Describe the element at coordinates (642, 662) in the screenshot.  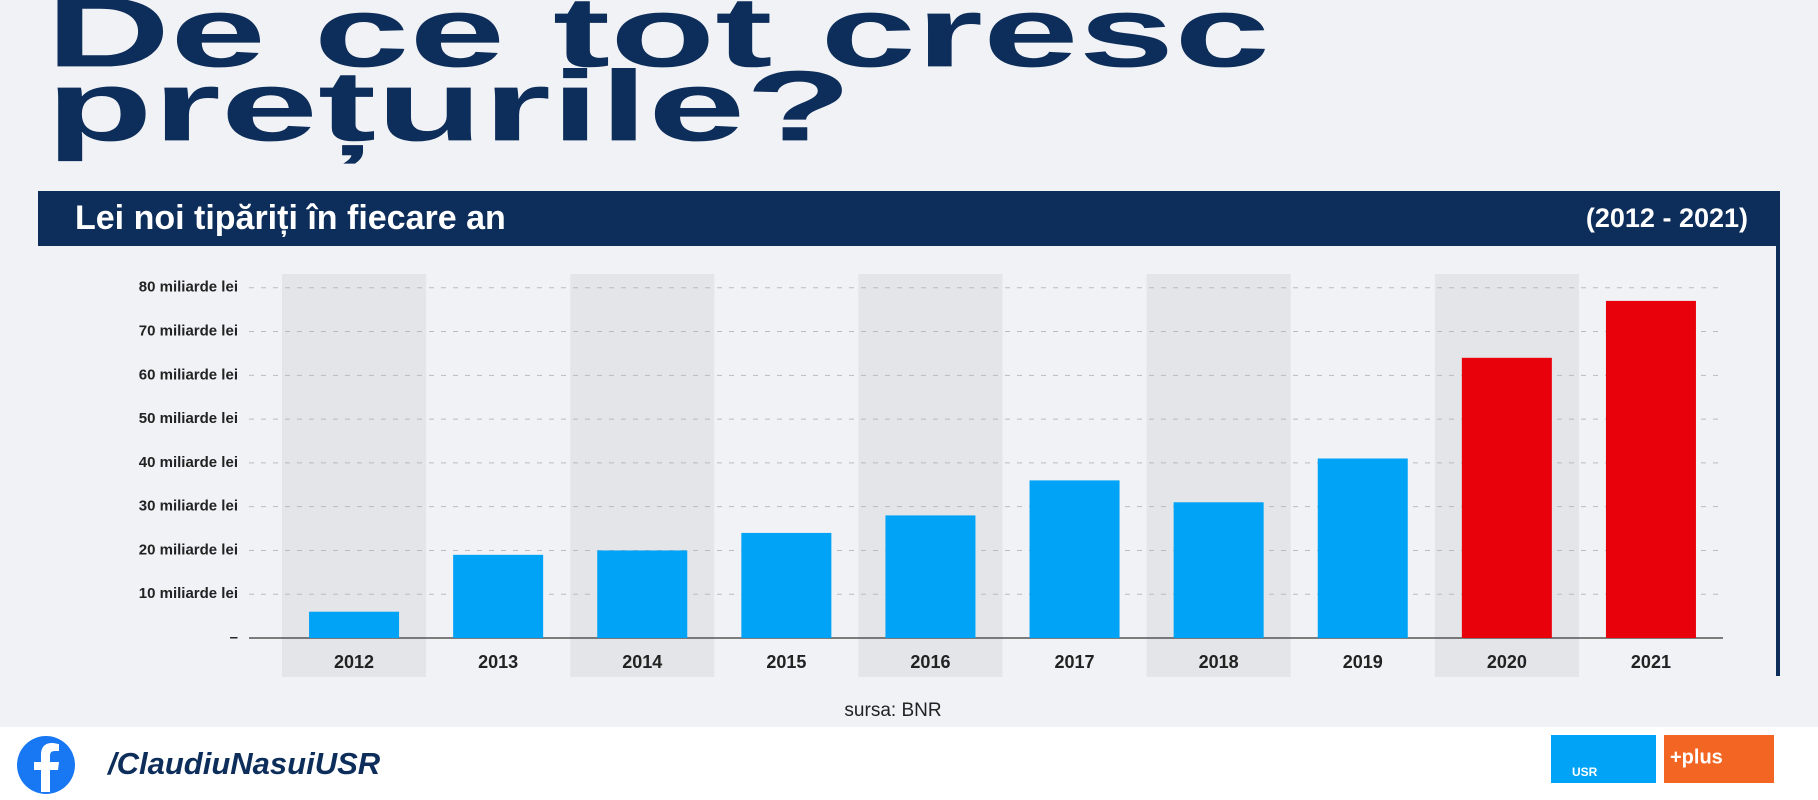
I see `x-tick-label: 2014` at that location.